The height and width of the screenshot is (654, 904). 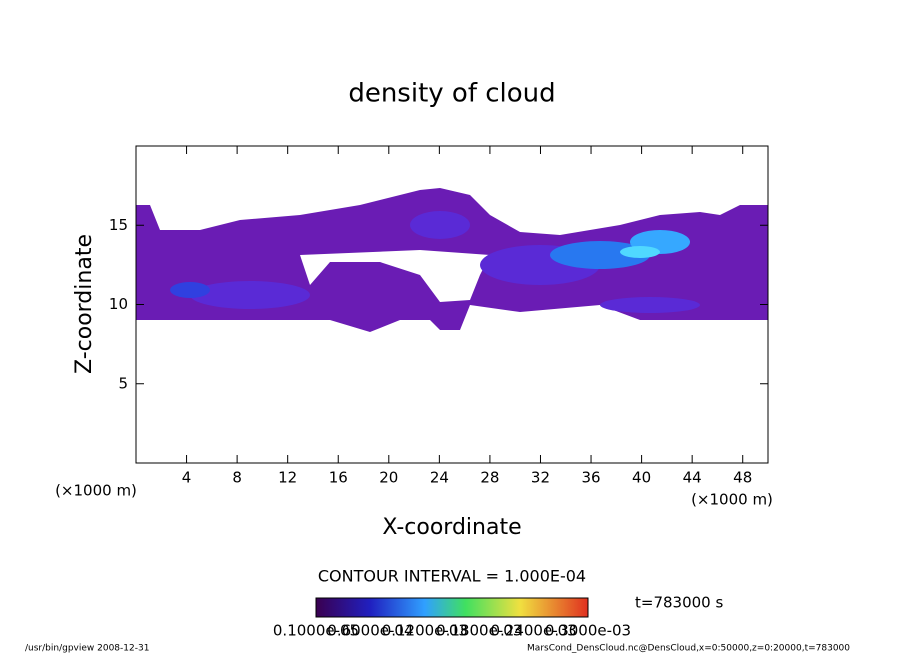 What do you see at coordinates (452, 607) in the screenshot?
I see `colorbar` at bounding box center [452, 607].